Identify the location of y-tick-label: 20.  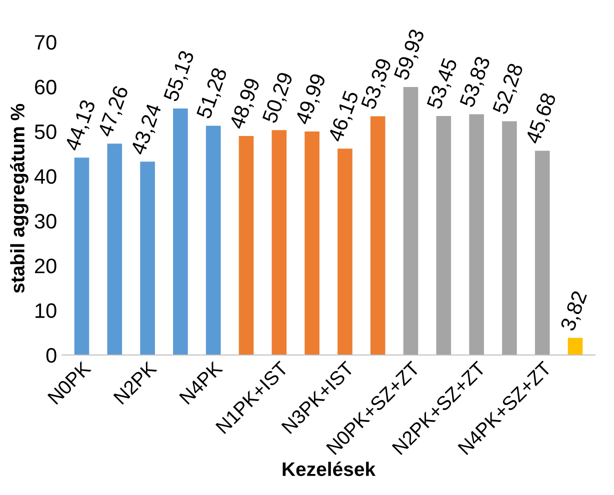
(45, 266).